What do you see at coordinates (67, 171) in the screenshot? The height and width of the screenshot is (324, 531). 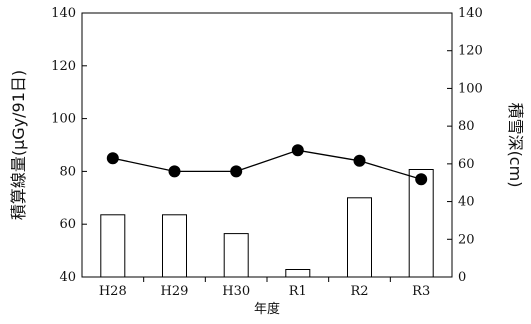 I see `y-left-tick-label: 80` at bounding box center [67, 171].